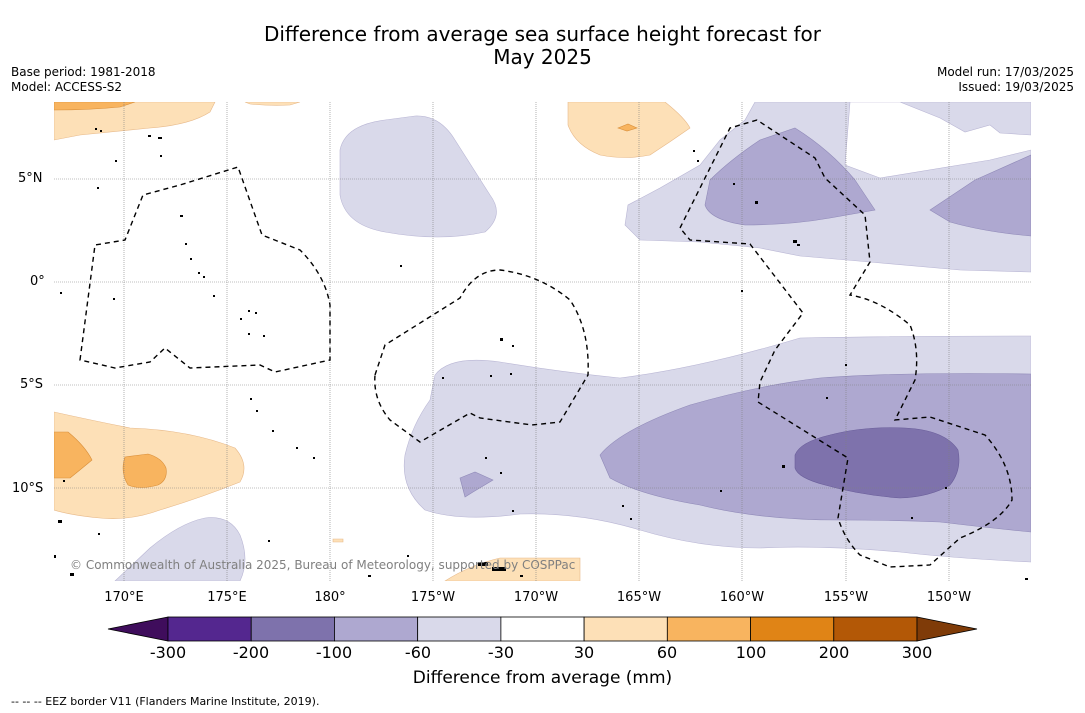 This screenshot has width=1085, height=713. What do you see at coordinates (536, 597) in the screenshot?
I see `lon-label-170w: 170°W` at bounding box center [536, 597].